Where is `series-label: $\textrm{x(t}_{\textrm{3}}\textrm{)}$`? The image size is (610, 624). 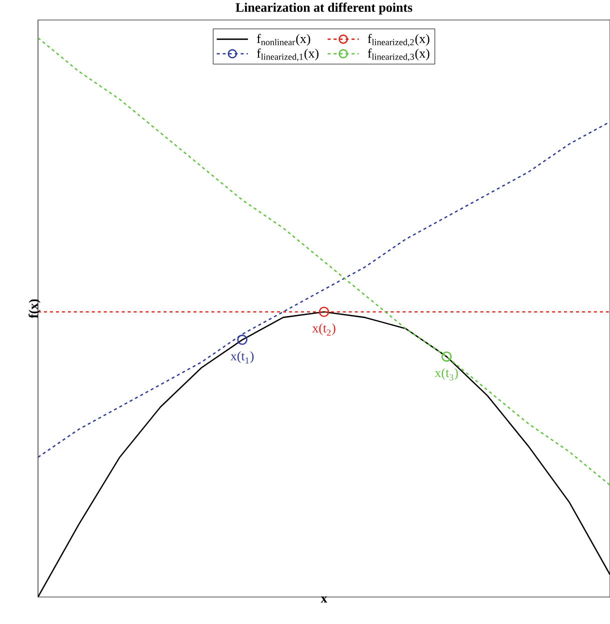
series-label: $\textrm{x(t}_{\textrm{3}}\textrm{)}$ is located at coordinates (446, 374).